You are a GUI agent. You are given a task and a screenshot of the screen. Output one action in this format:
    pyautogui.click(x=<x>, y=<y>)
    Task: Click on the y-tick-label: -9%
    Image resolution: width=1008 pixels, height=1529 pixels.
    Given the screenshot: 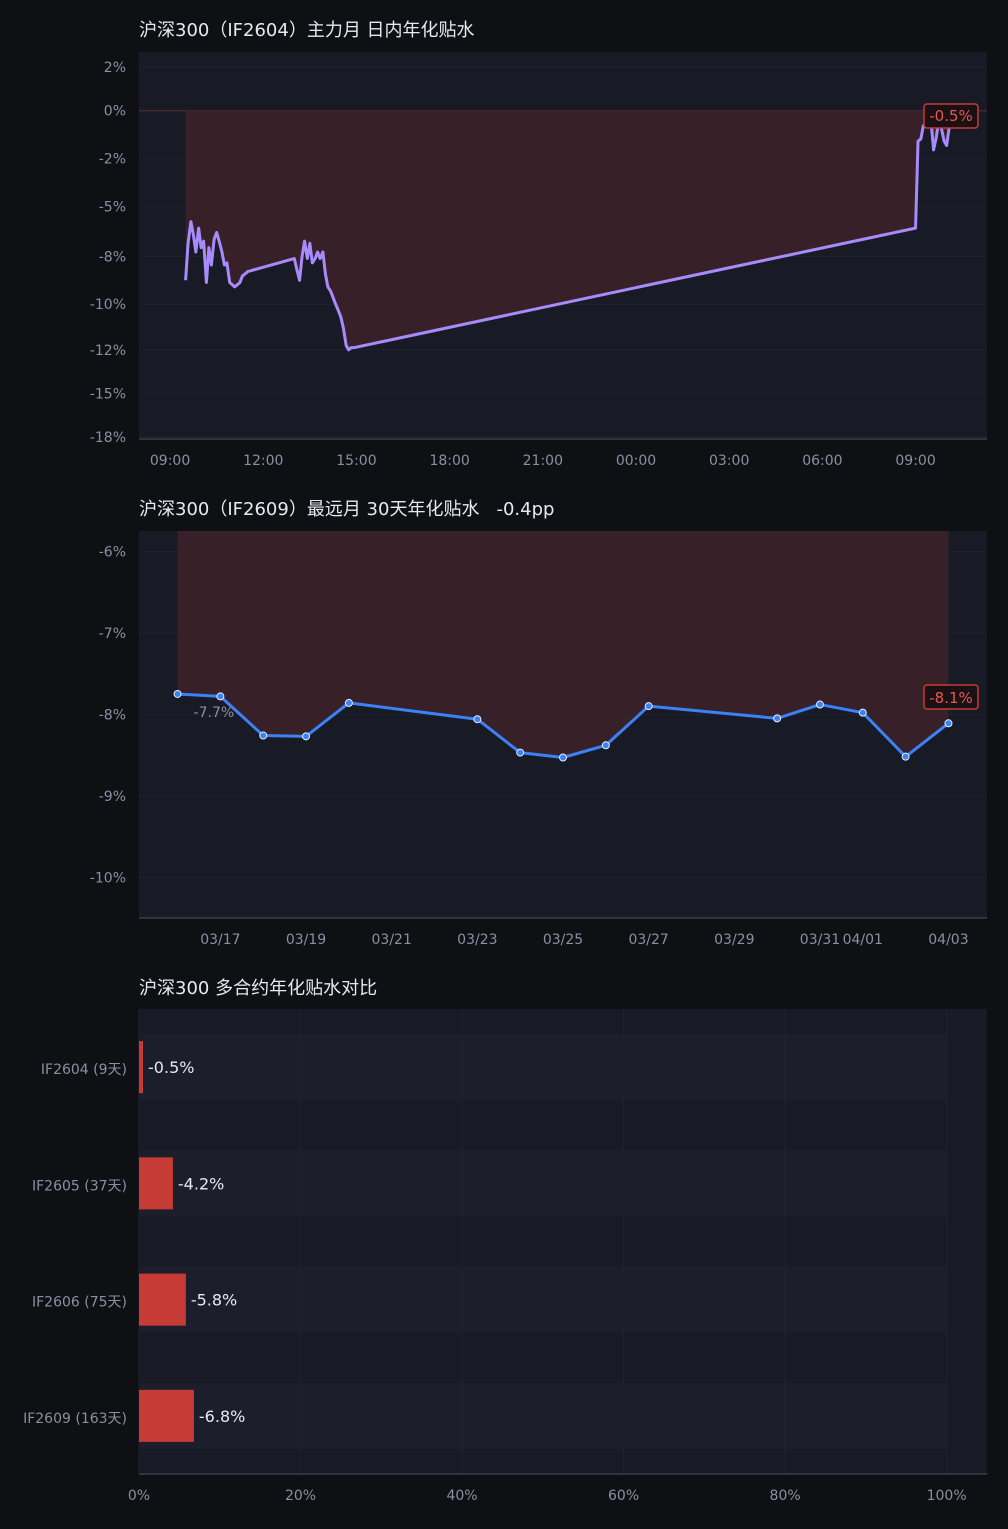 What is the action you would take?
    pyautogui.click(x=112, y=797)
    